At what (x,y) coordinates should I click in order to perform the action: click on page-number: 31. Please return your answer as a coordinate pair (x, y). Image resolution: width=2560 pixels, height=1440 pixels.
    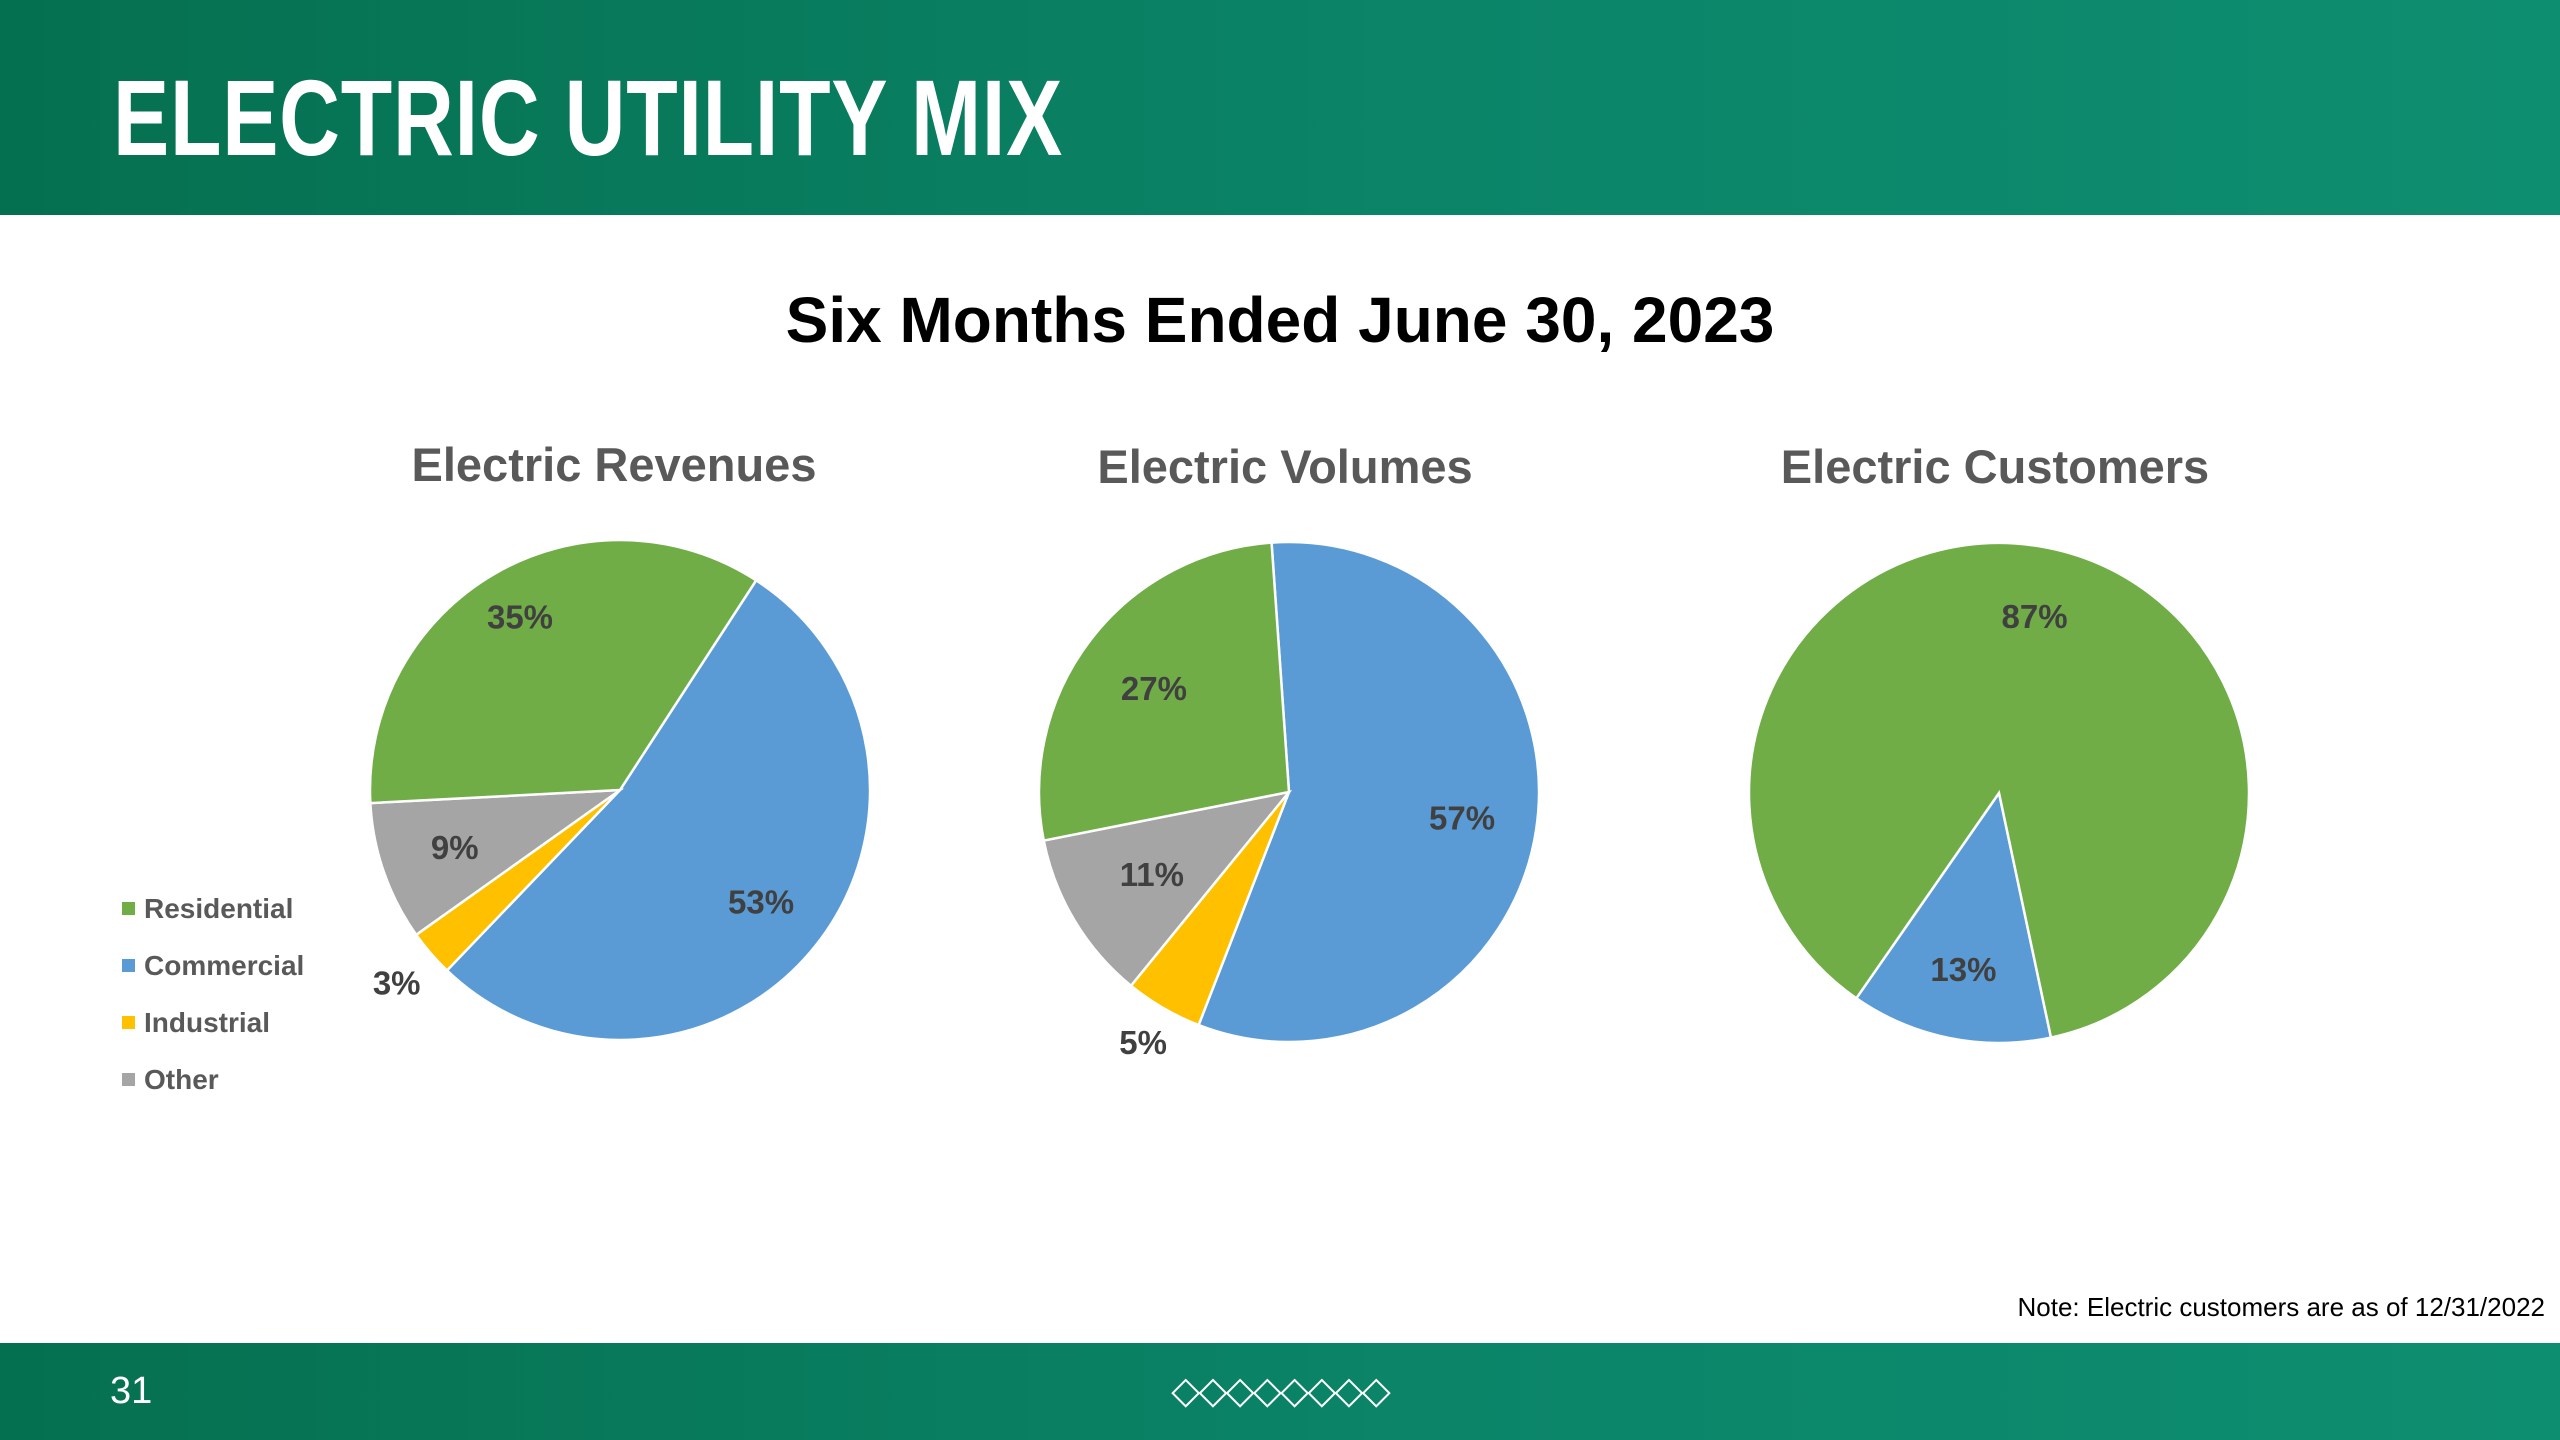
    Looking at the image, I should click on (131, 1391).